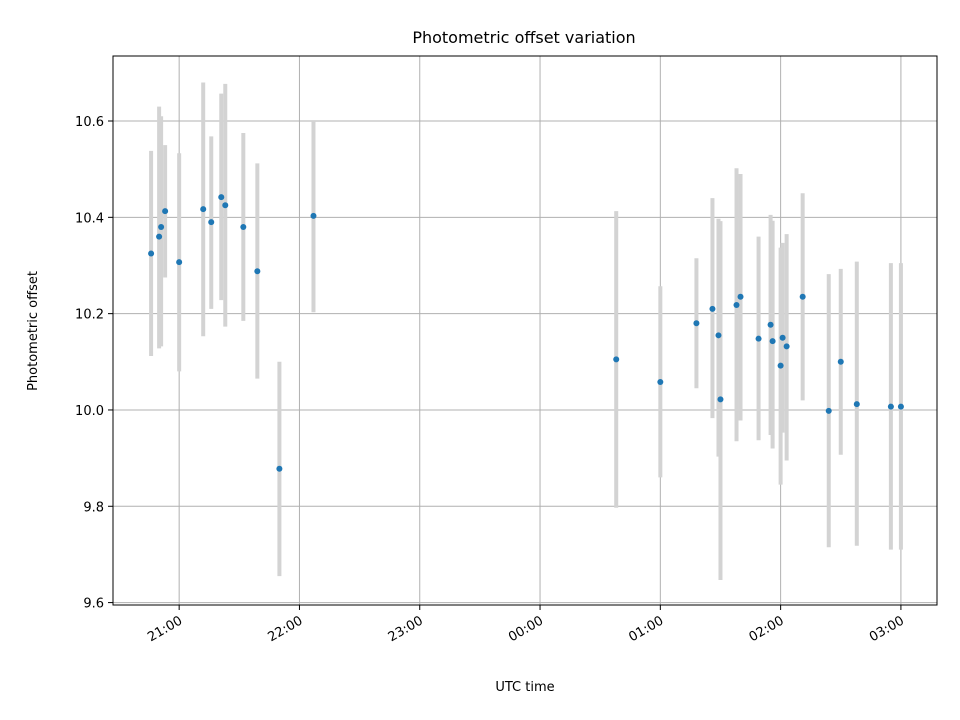 The width and height of the screenshot is (960, 720). Describe the element at coordinates (89, 315) in the screenshot. I see `y-tick-label: 10.2` at that location.